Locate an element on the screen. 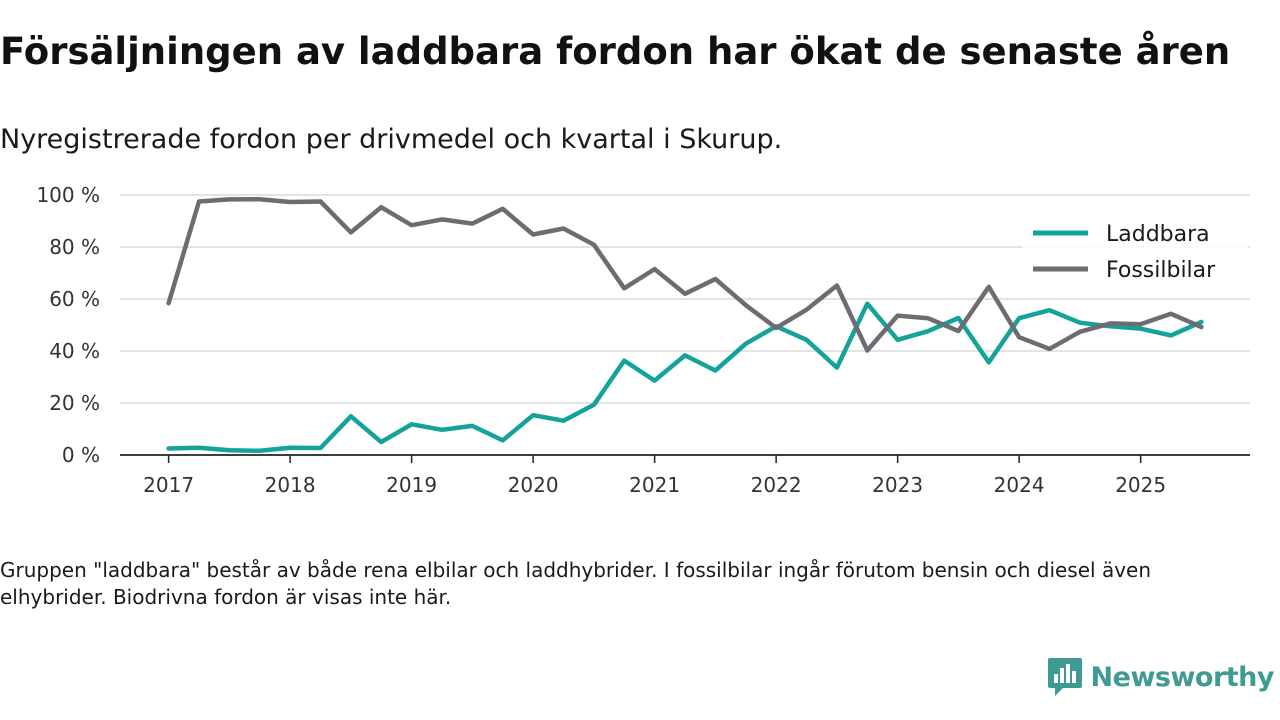  y-tick-label: 80 % is located at coordinates (74, 247).